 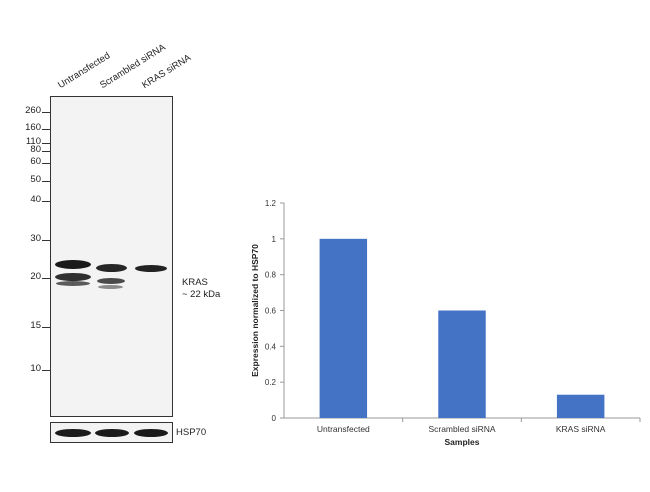 I want to click on loading-control-label: HSP70, so click(x=191, y=432).